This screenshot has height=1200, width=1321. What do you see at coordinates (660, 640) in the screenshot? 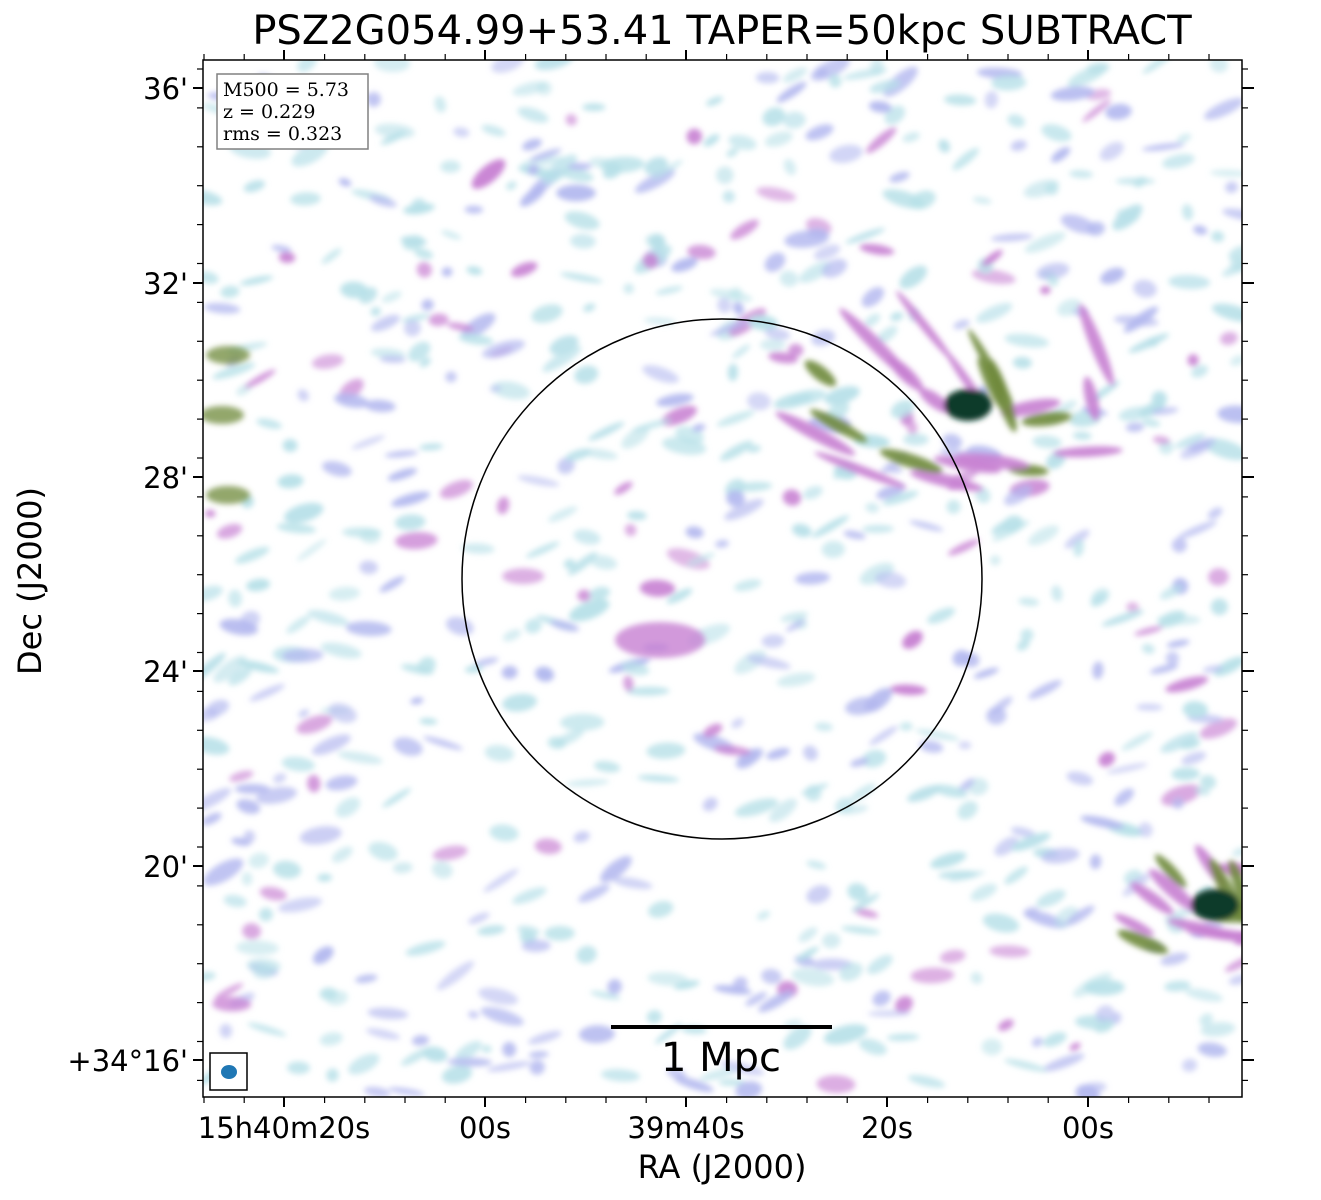
I see `diffuse-patch` at bounding box center [660, 640].